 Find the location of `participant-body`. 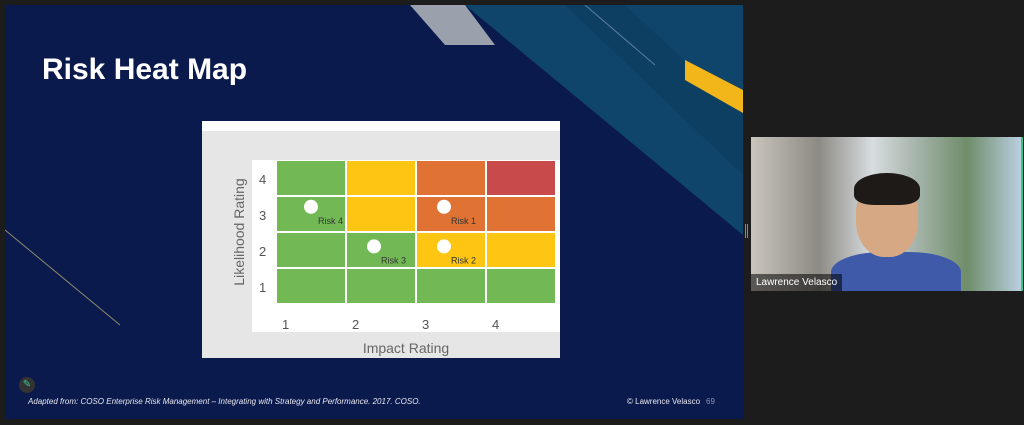

participant-body is located at coordinates (896, 271).